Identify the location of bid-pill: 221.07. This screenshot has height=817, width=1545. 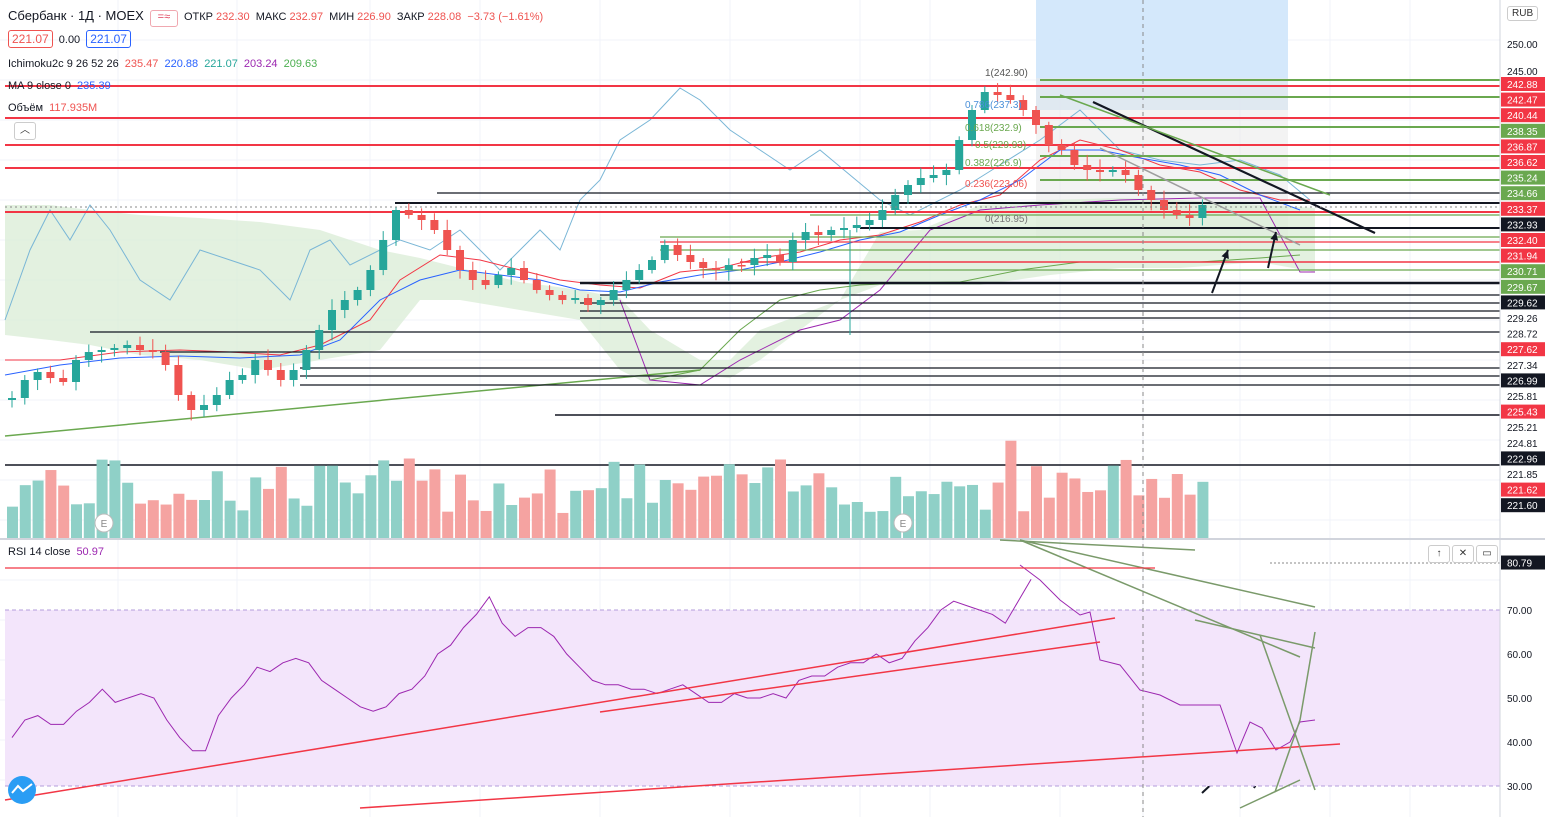
(30, 39).